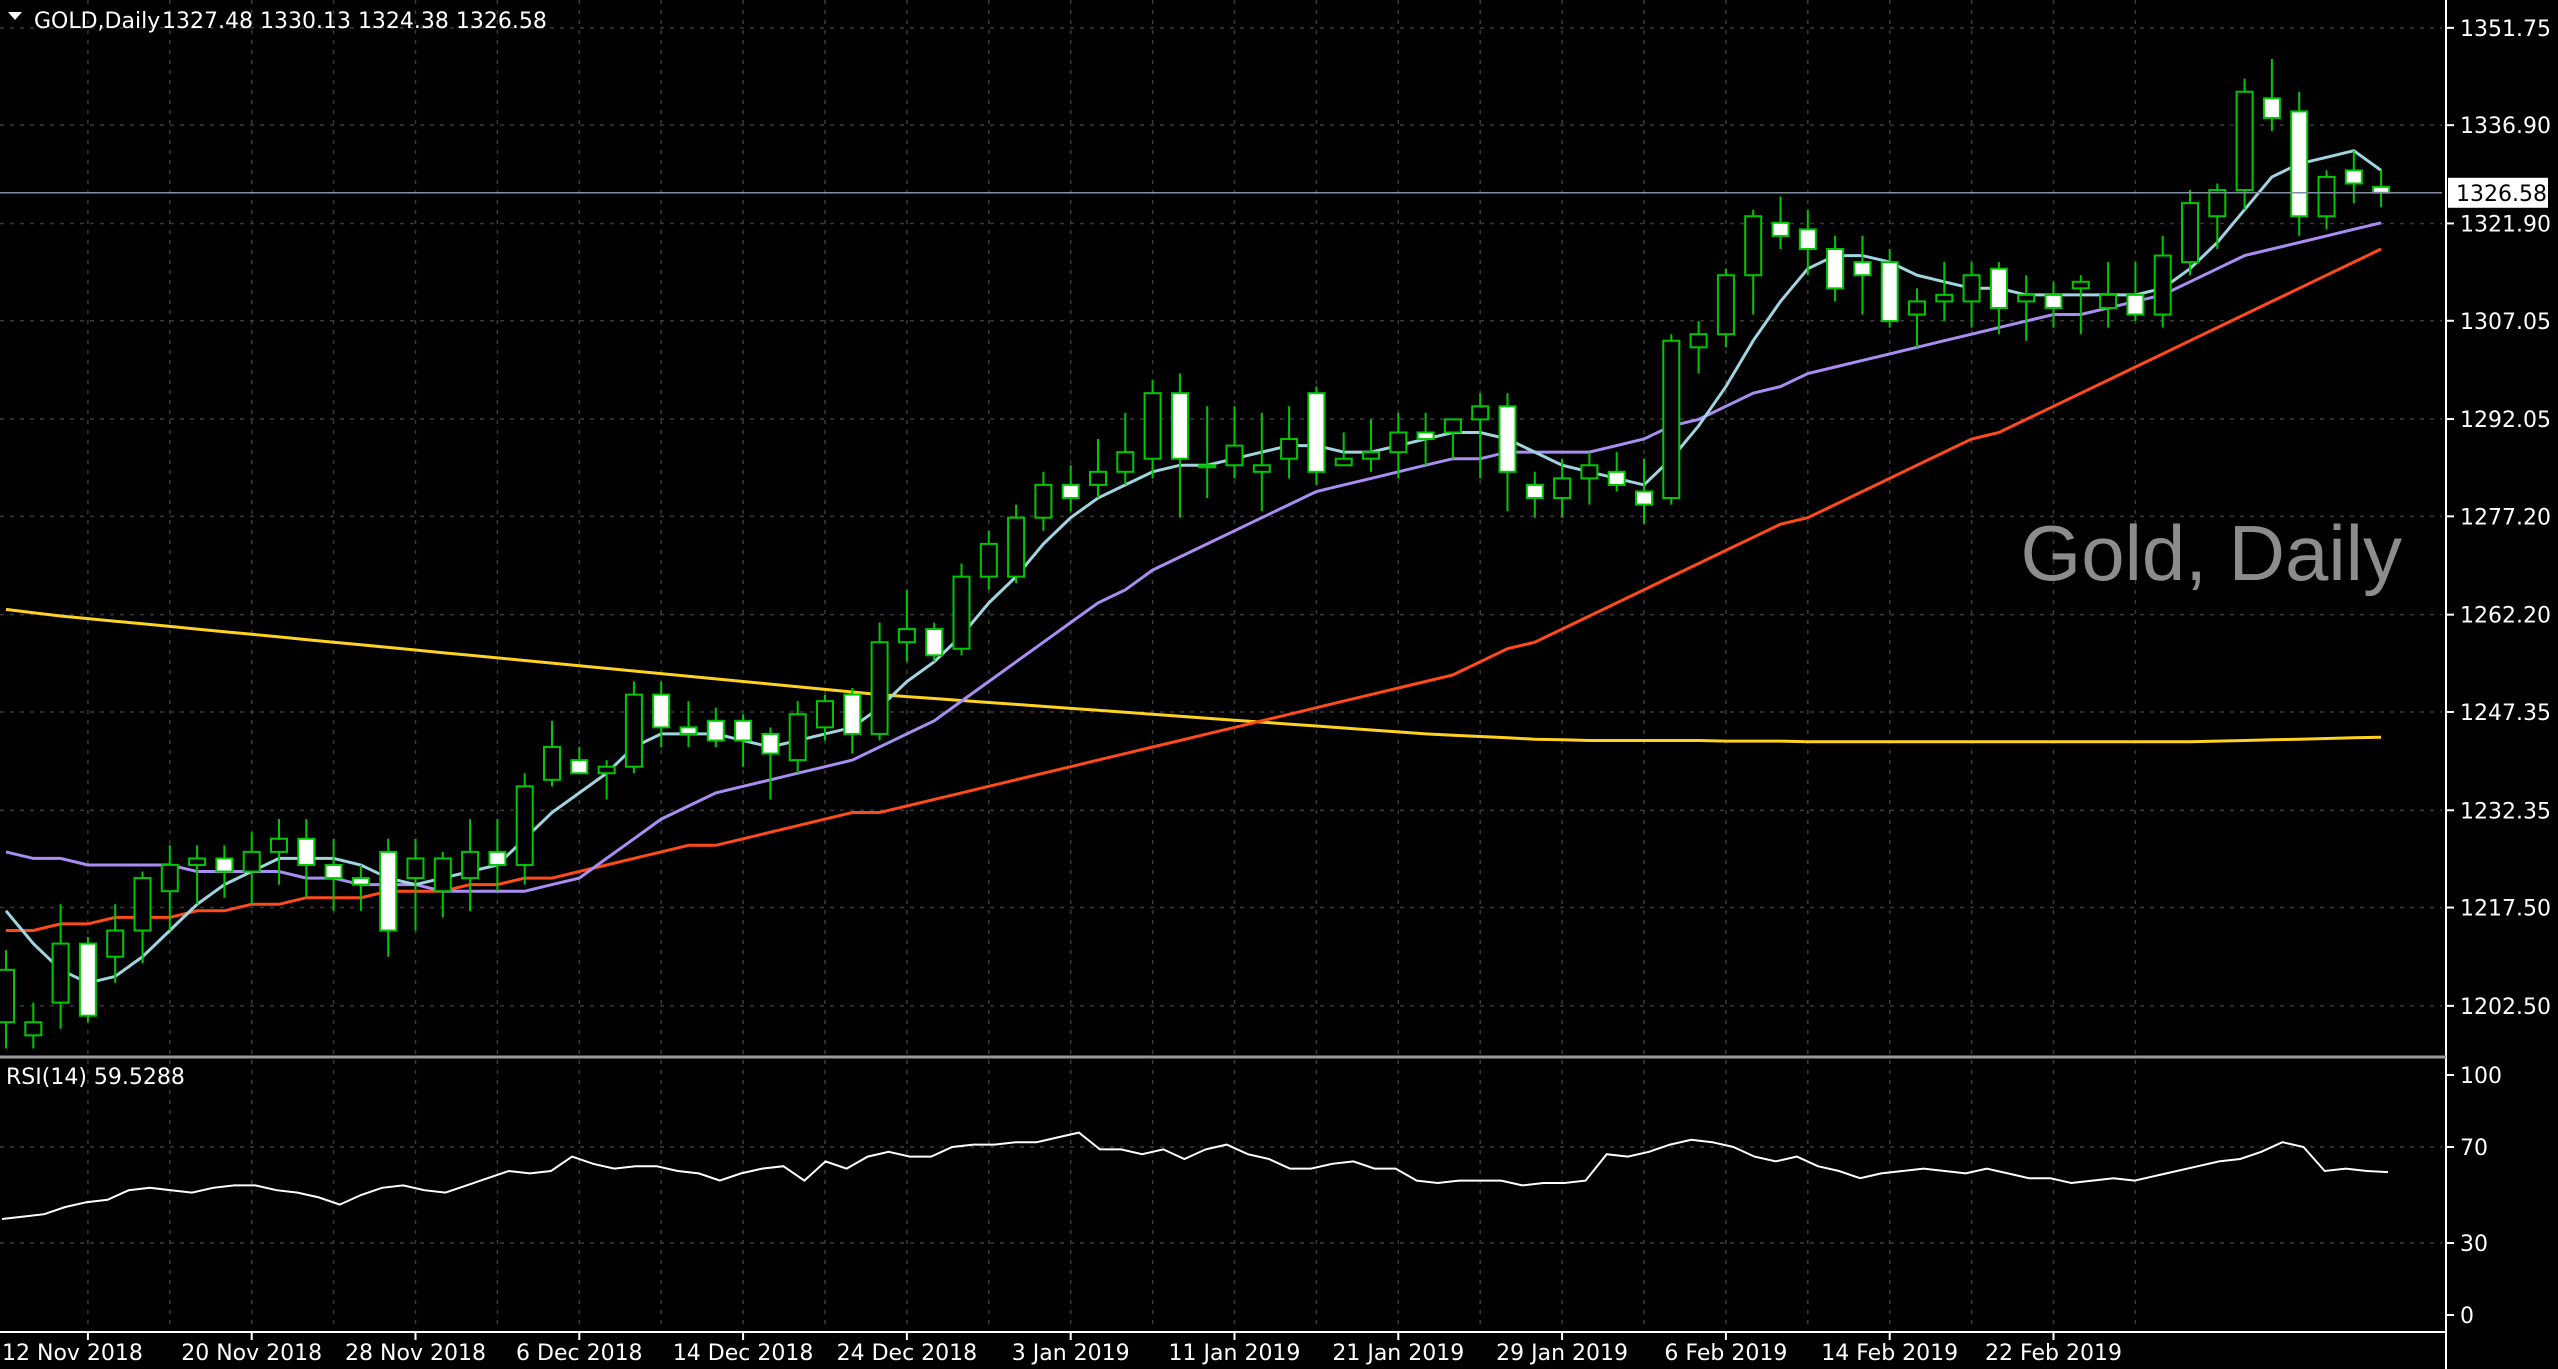  Describe the element at coordinates (2505, 909) in the screenshot. I see `price-tick-label-9: 1217.50` at that location.